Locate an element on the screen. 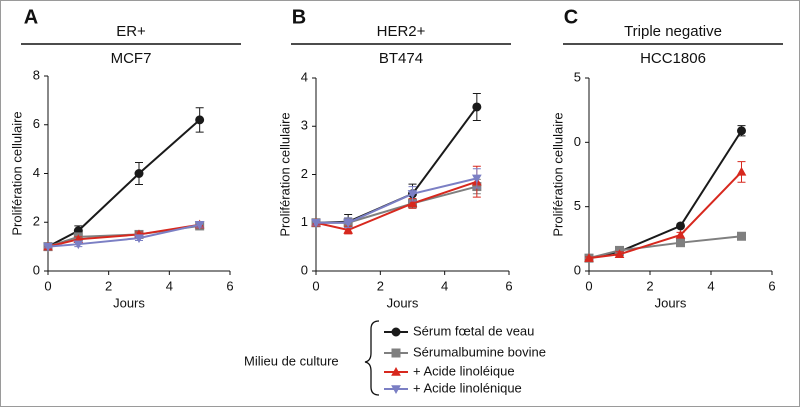 The height and width of the screenshot is (407, 800). y-tick-label: 8 is located at coordinates (36, 74).